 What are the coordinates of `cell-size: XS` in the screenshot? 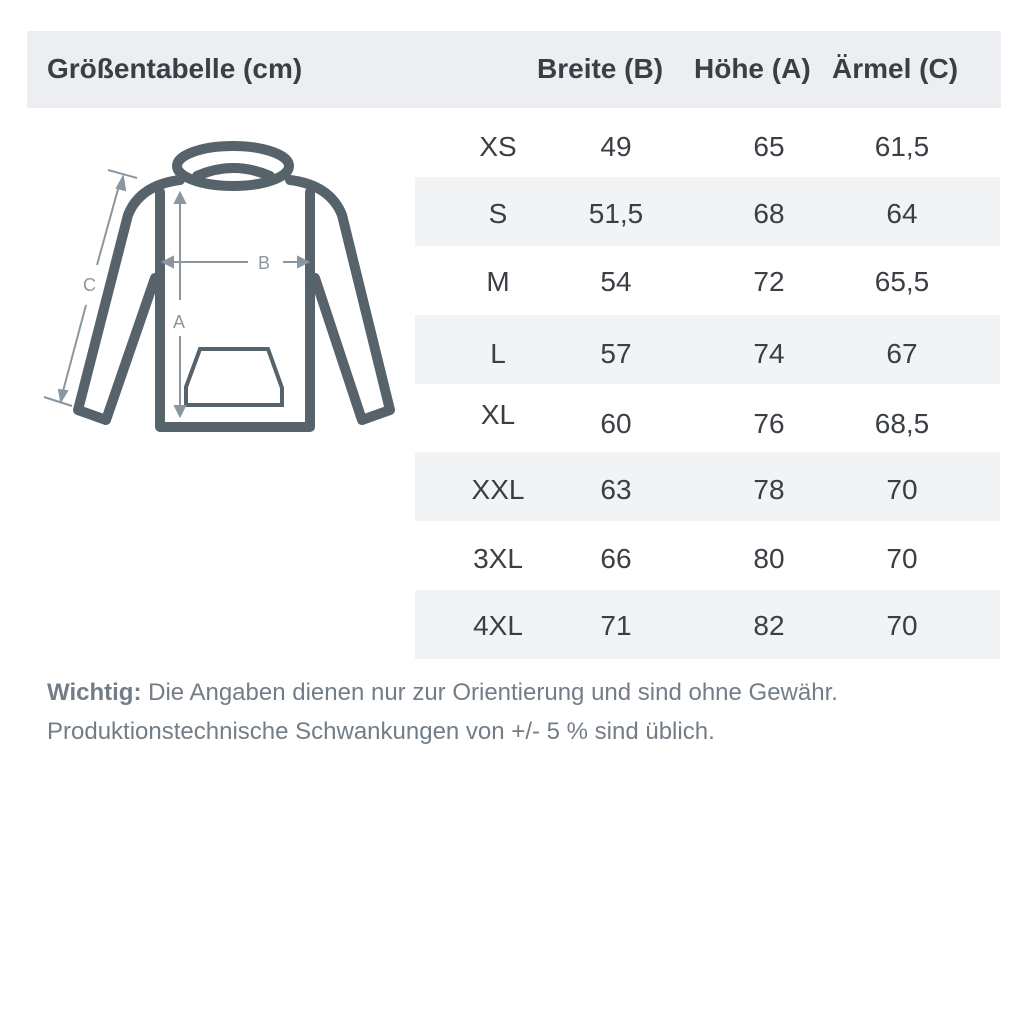 It's located at (498, 146).